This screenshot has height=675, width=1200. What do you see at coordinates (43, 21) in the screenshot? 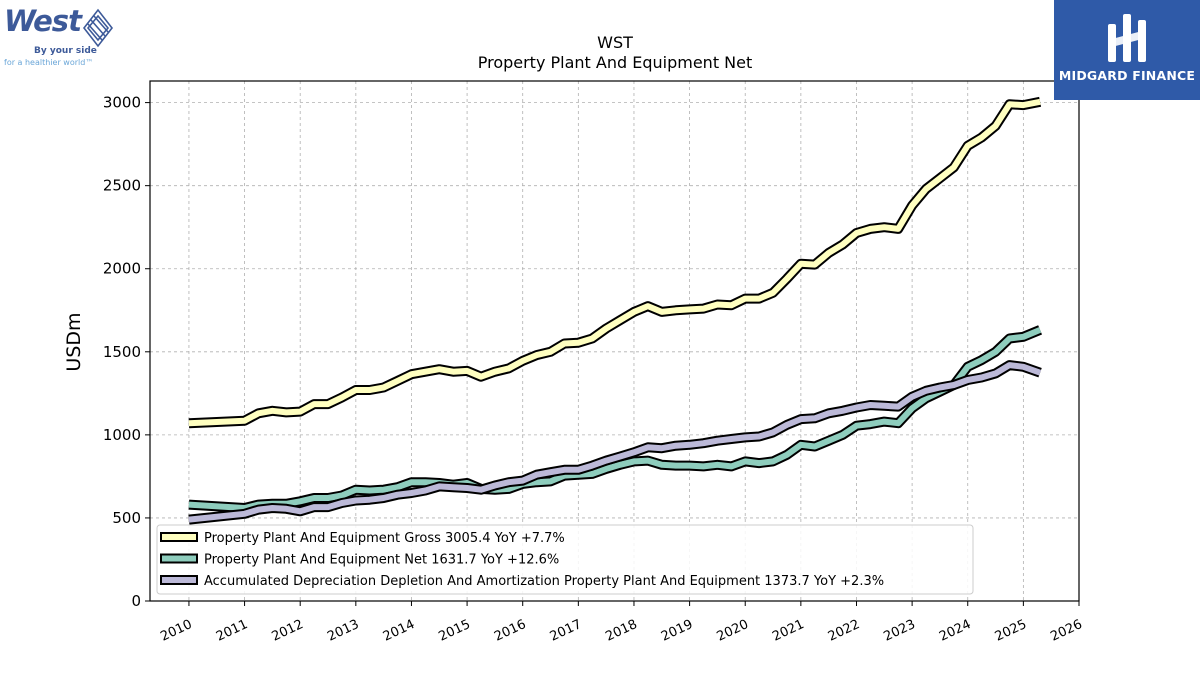
I see `west-logo-wordmark: West` at bounding box center [43, 21].